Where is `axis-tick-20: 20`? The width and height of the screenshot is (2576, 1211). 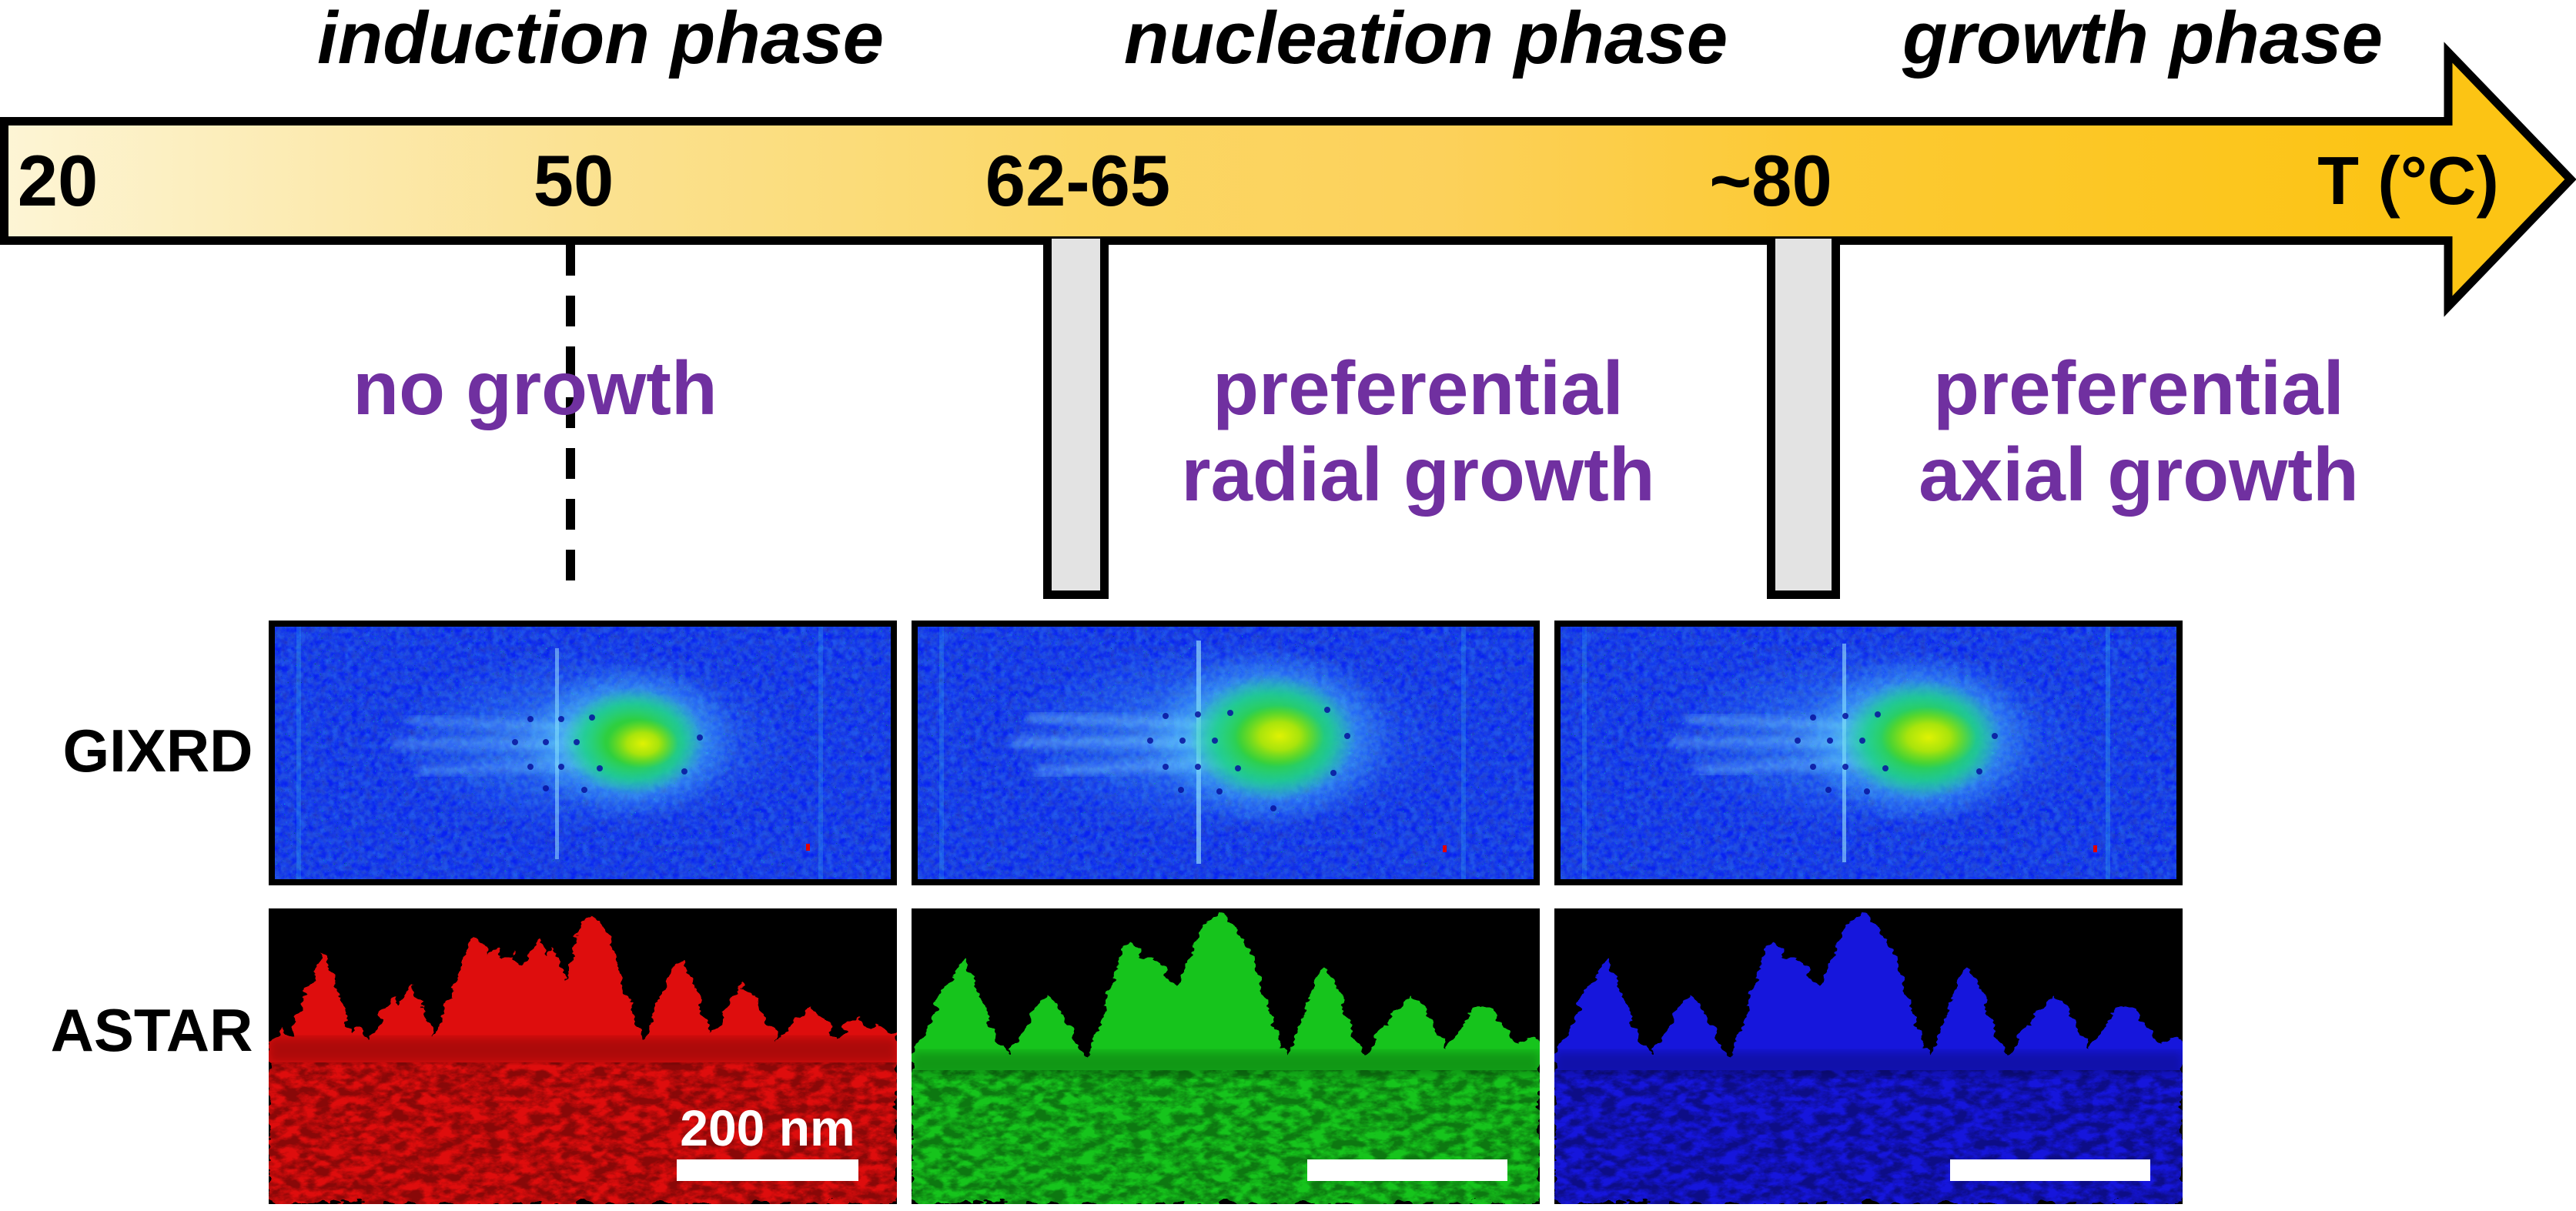
axis-tick-20: 20 is located at coordinates (58, 180).